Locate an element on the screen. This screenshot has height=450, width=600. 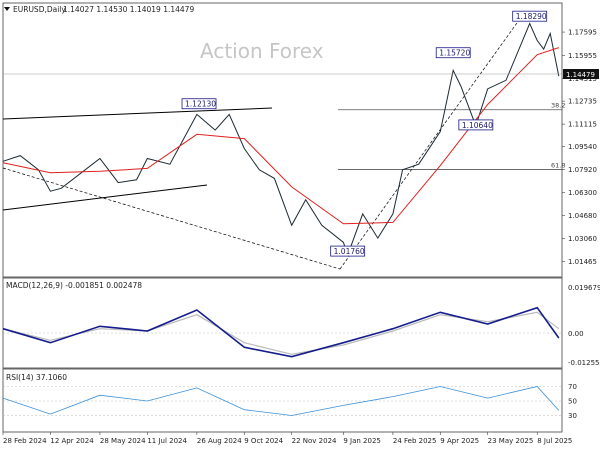
rsi-tick-label: 70 is located at coordinates (572, 387).